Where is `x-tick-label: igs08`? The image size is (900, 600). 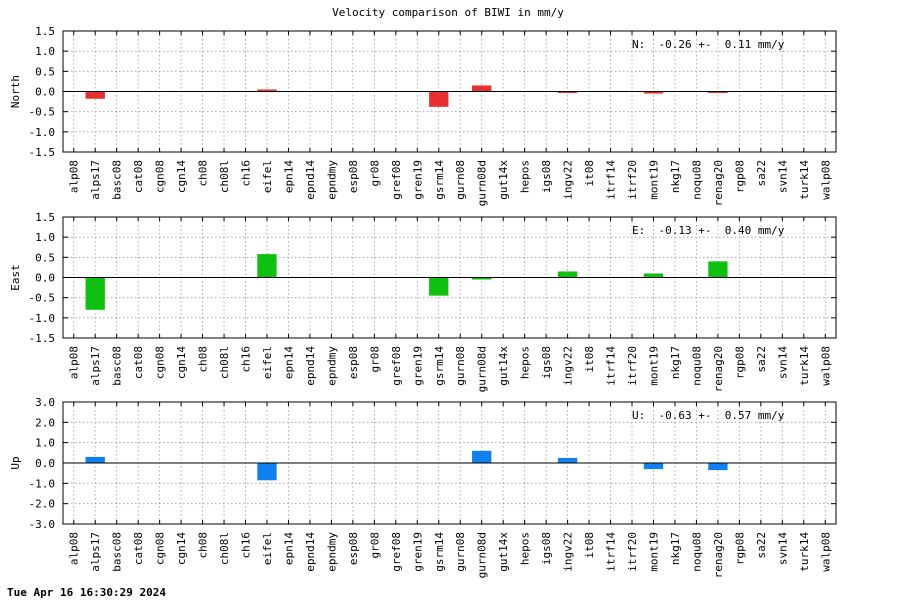 x-tick-label: igs08 is located at coordinates (546, 548).